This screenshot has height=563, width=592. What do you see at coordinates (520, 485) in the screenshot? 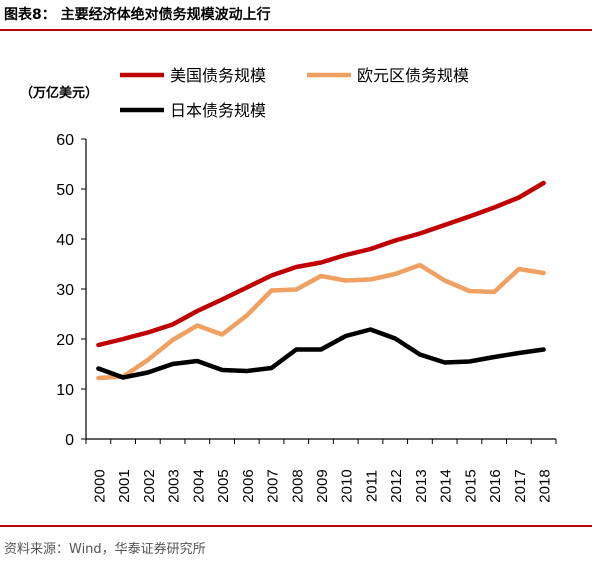
I see `x-tick-label: 2017` at bounding box center [520, 485].